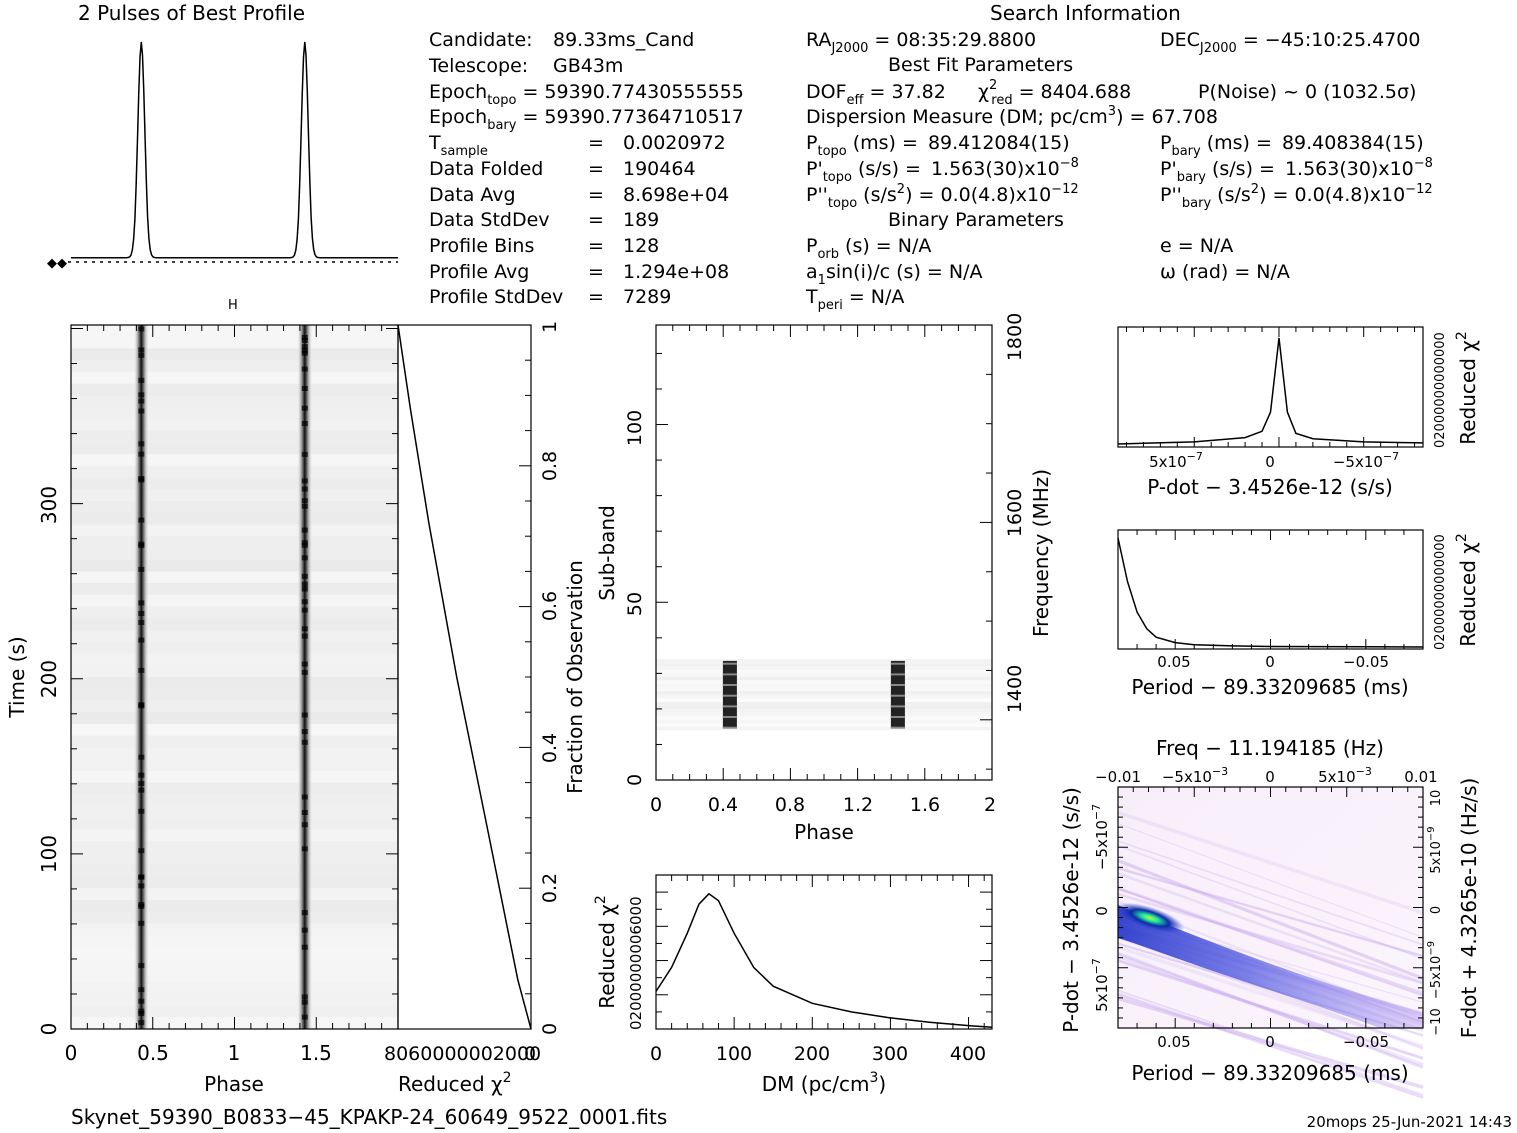  What do you see at coordinates (1015, 689) in the screenshot?
I see `frequency-tick-0: 1400` at bounding box center [1015, 689].